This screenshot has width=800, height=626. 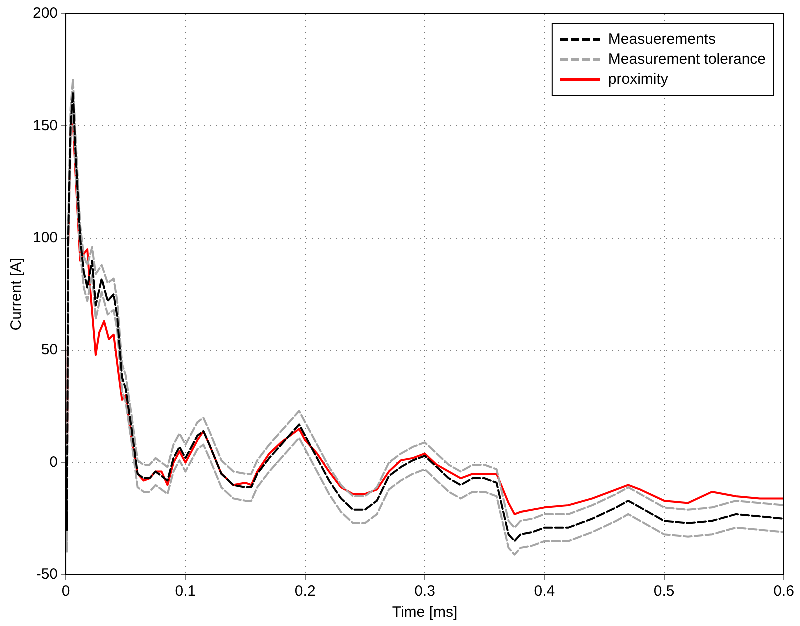 I want to click on y-tick-label: 50, so click(x=49, y=350).